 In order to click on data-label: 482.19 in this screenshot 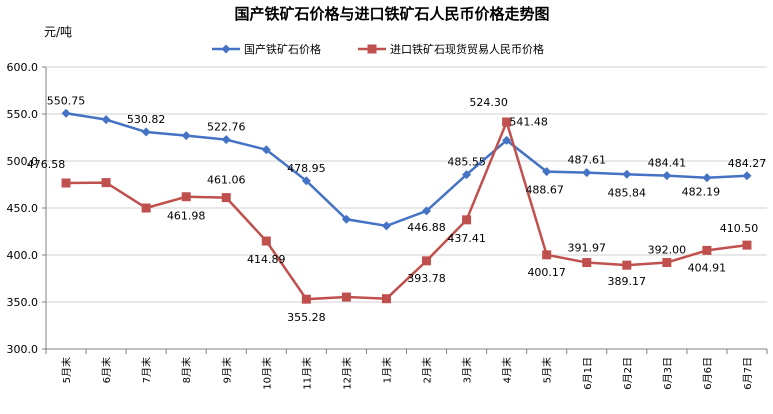, I will do `click(701, 192)`.